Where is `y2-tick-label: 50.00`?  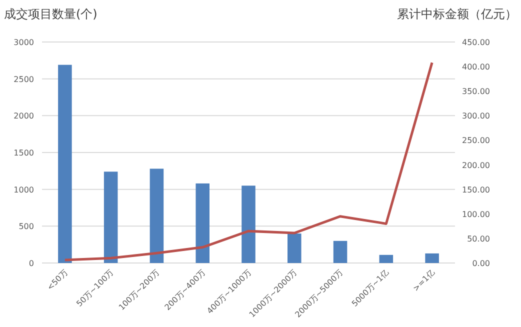 y2-tick-label: 50.00 is located at coordinates (478, 239).